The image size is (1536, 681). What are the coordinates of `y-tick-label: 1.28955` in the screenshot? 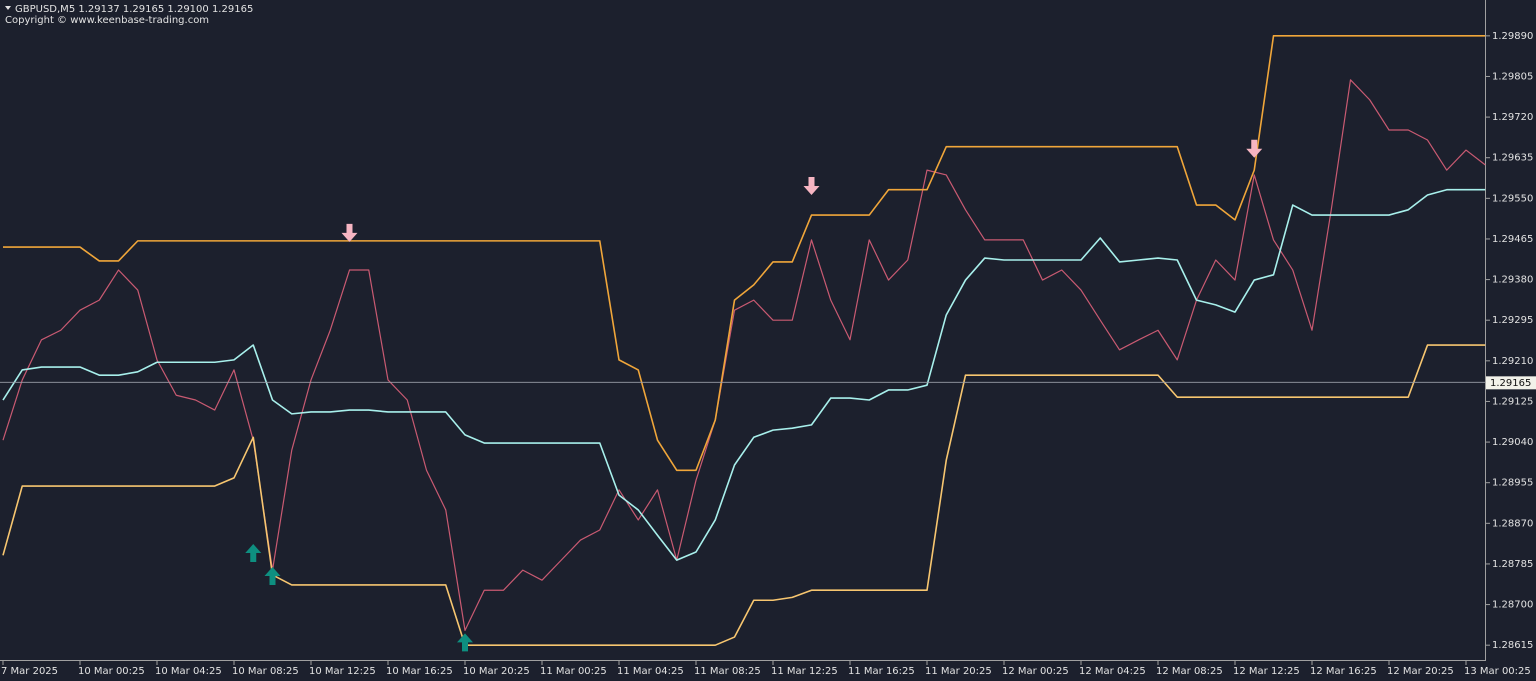 It's located at (1512, 483).